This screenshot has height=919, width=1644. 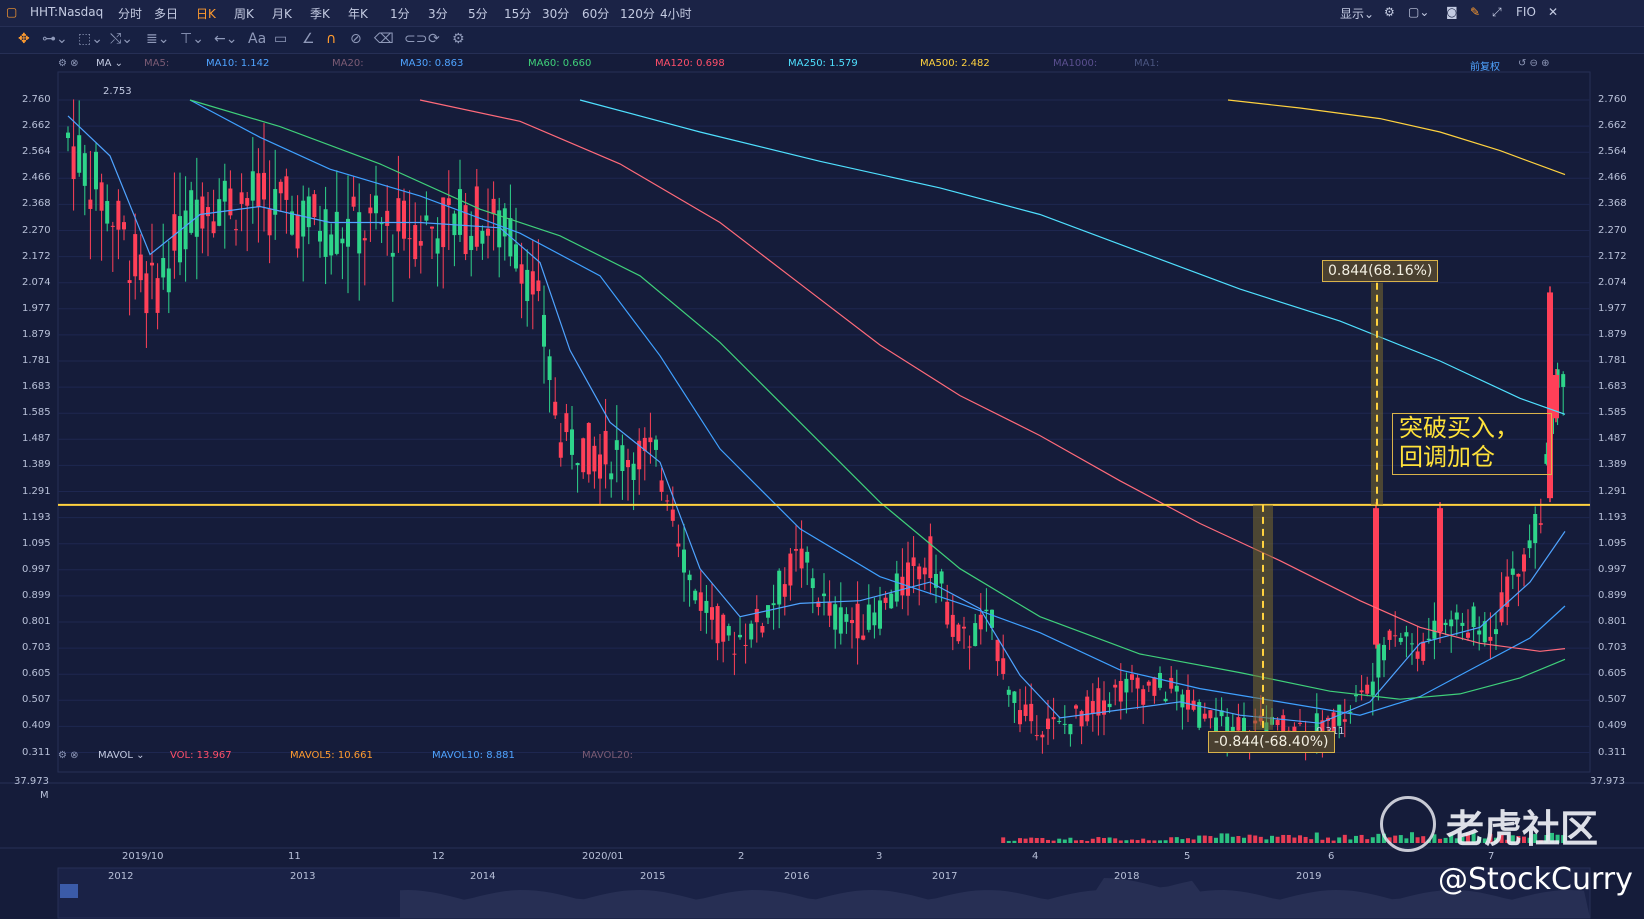 What do you see at coordinates (1147, 63) in the screenshot?
I see `ma-legend-item: MA1:` at bounding box center [1147, 63].